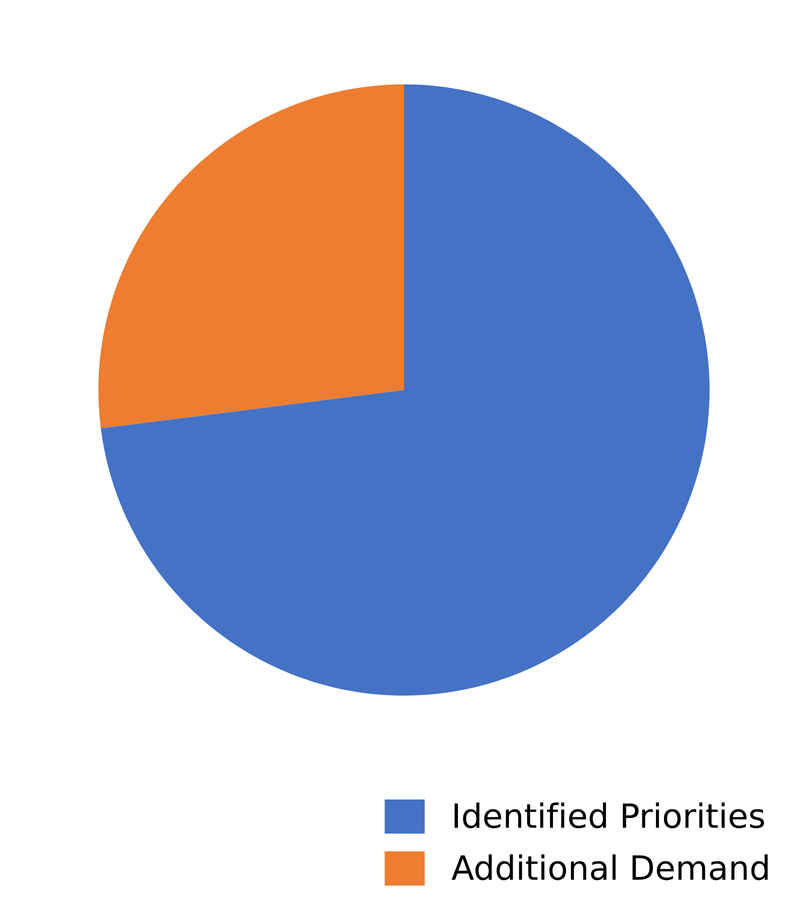 The height and width of the screenshot is (910, 794). What do you see at coordinates (610, 867) in the screenshot?
I see `legend-label: Additional Demand` at bounding box center [610, 867].